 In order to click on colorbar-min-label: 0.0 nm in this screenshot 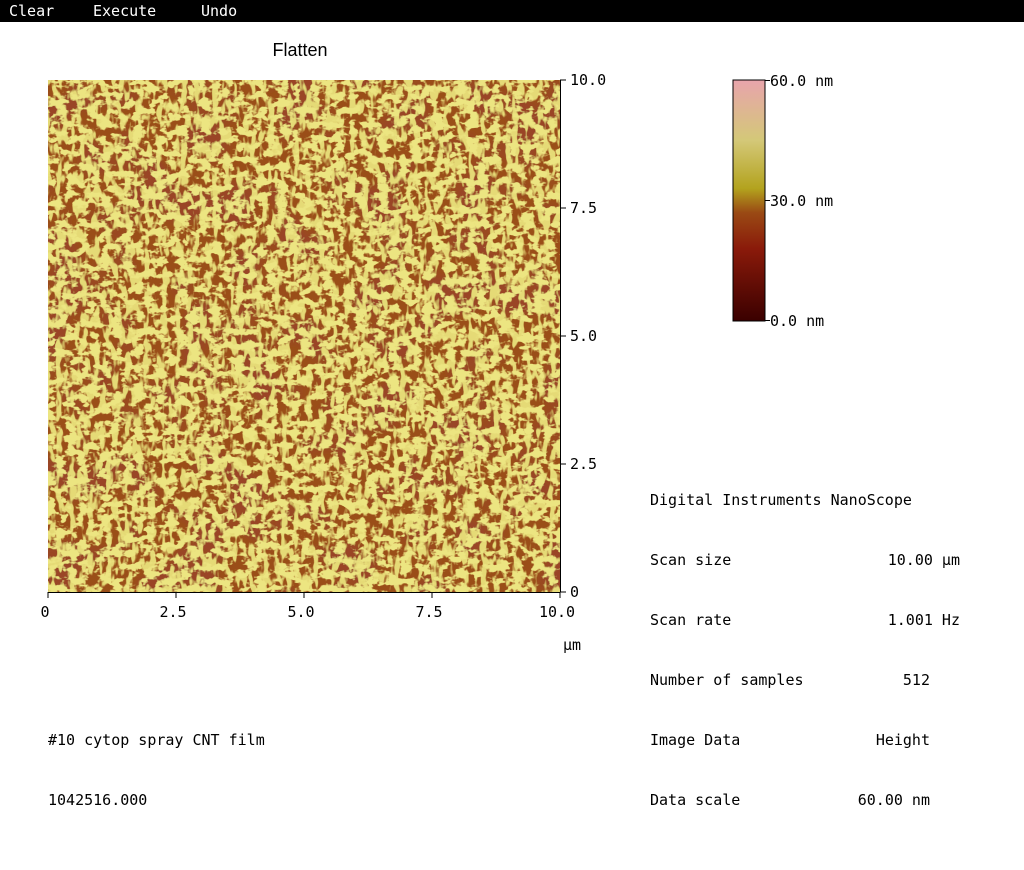, I will do `click(797, 321)`.